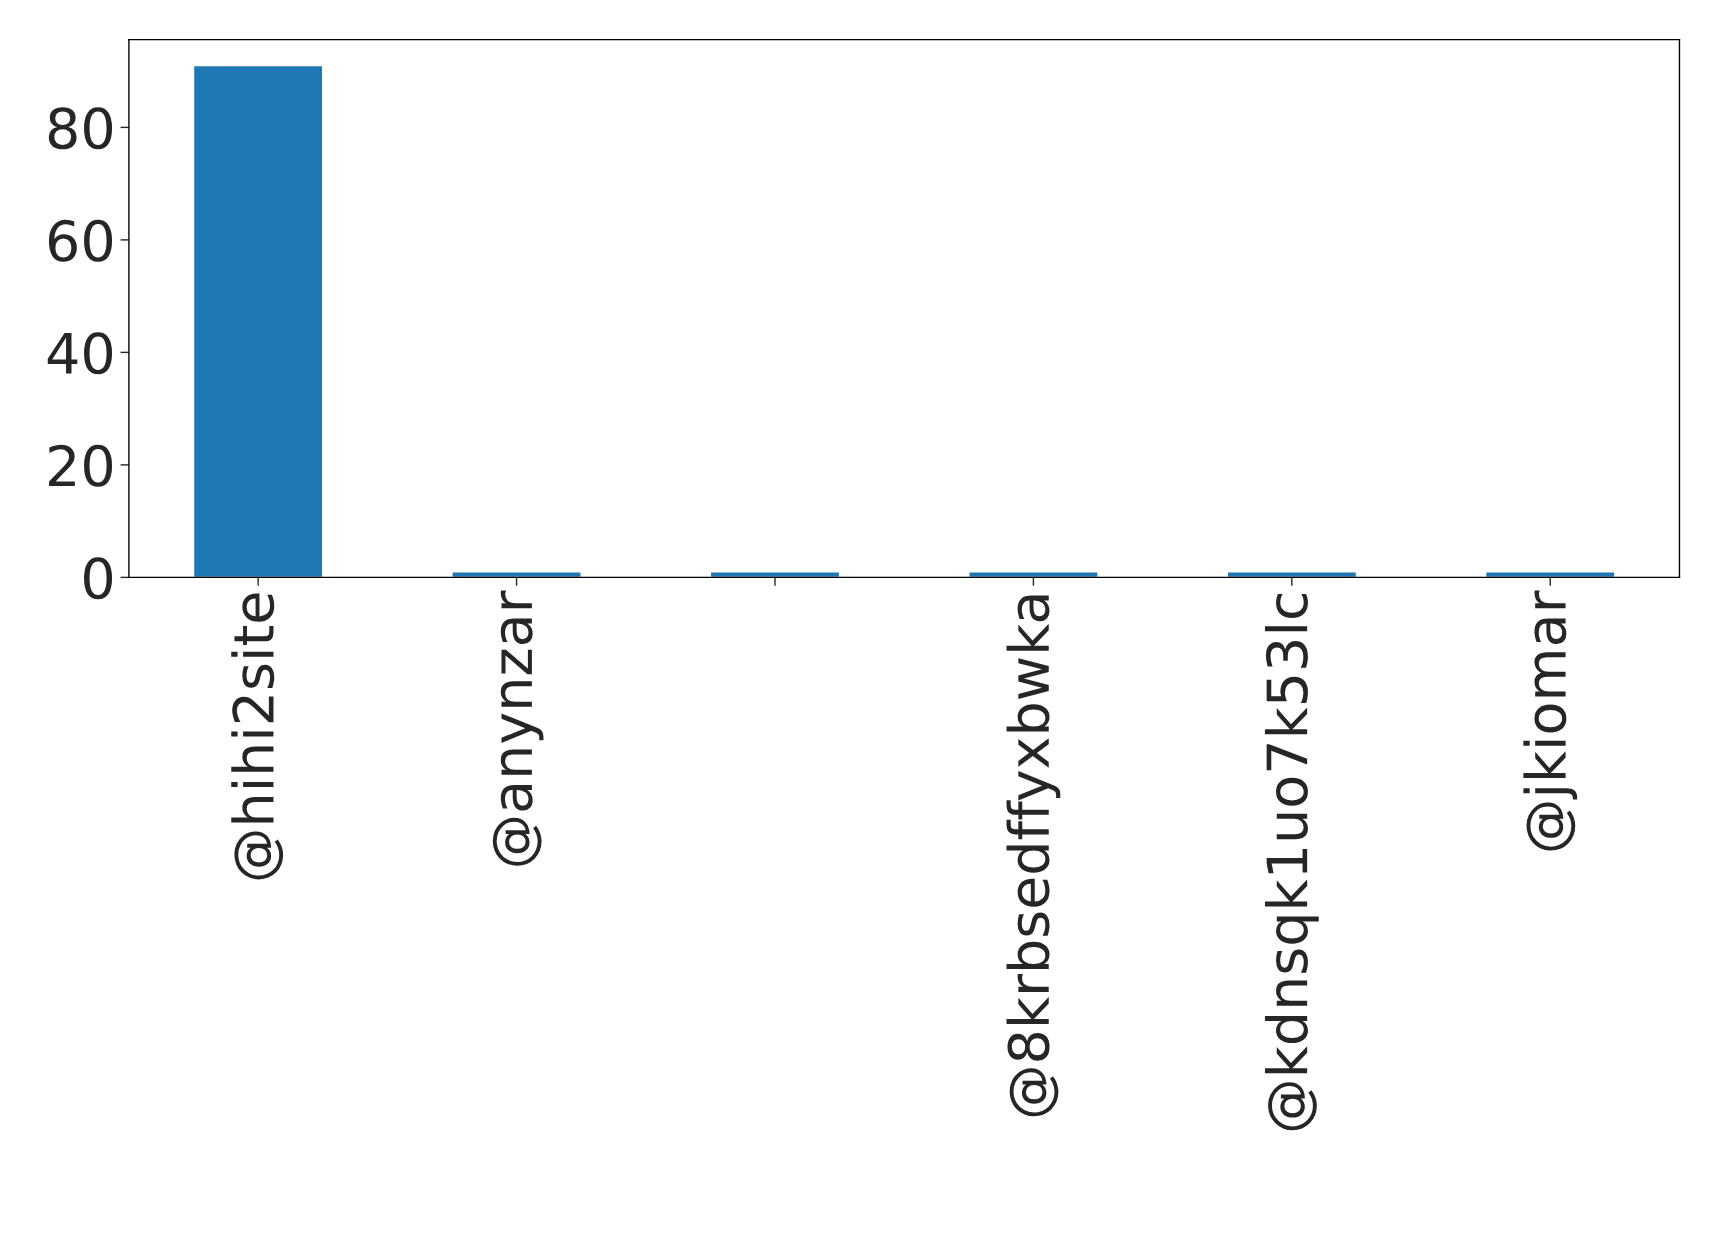  Describe the element at coordinates (257, 736) in the screenshot. I see `x-tick-label: @hihi2site` at that location.